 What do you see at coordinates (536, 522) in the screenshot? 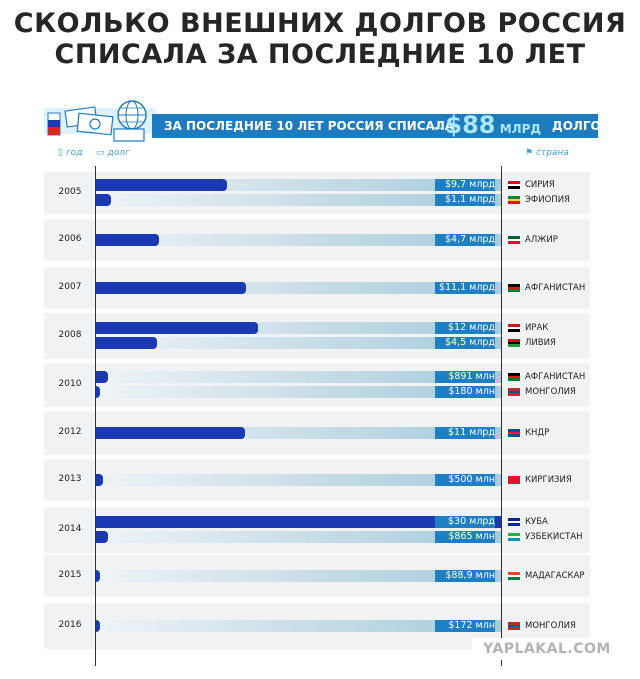
I see `country-name: КУБА` at bounding box center [536, 522].